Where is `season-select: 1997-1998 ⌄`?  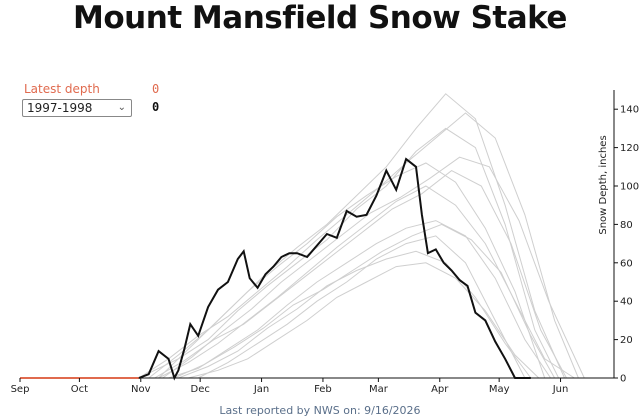 season-select: 1997-1998 ⌄ is located at coordinates (77, 108).